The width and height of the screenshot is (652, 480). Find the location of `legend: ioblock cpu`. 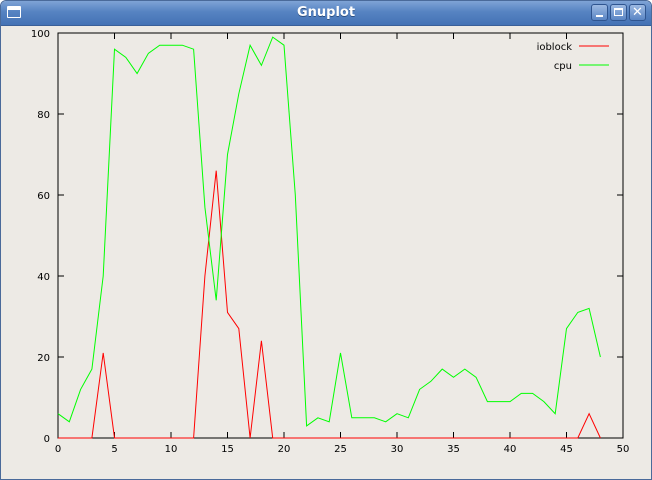

legend: ioblock cpu is located at coordinates (573, 57).